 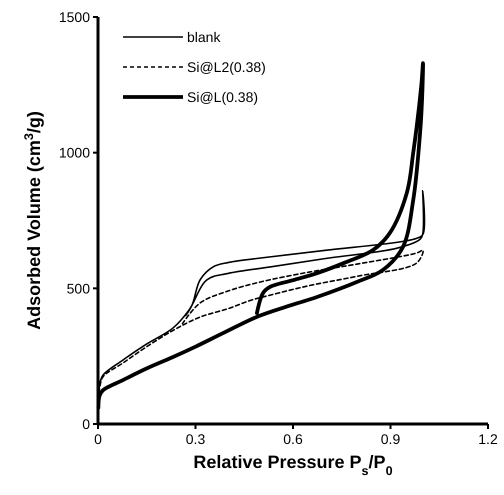 What do you see at coordinates (204, 37) in the screenshot?
I see `legend-label: blank` at bounding box center [204, 37].